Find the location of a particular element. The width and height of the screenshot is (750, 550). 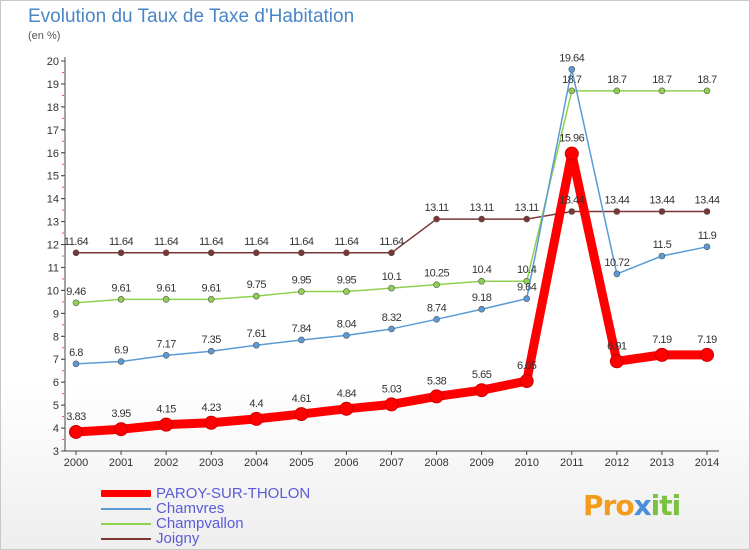

data-label-1: 6.9 is located at coordinates (121, 351).